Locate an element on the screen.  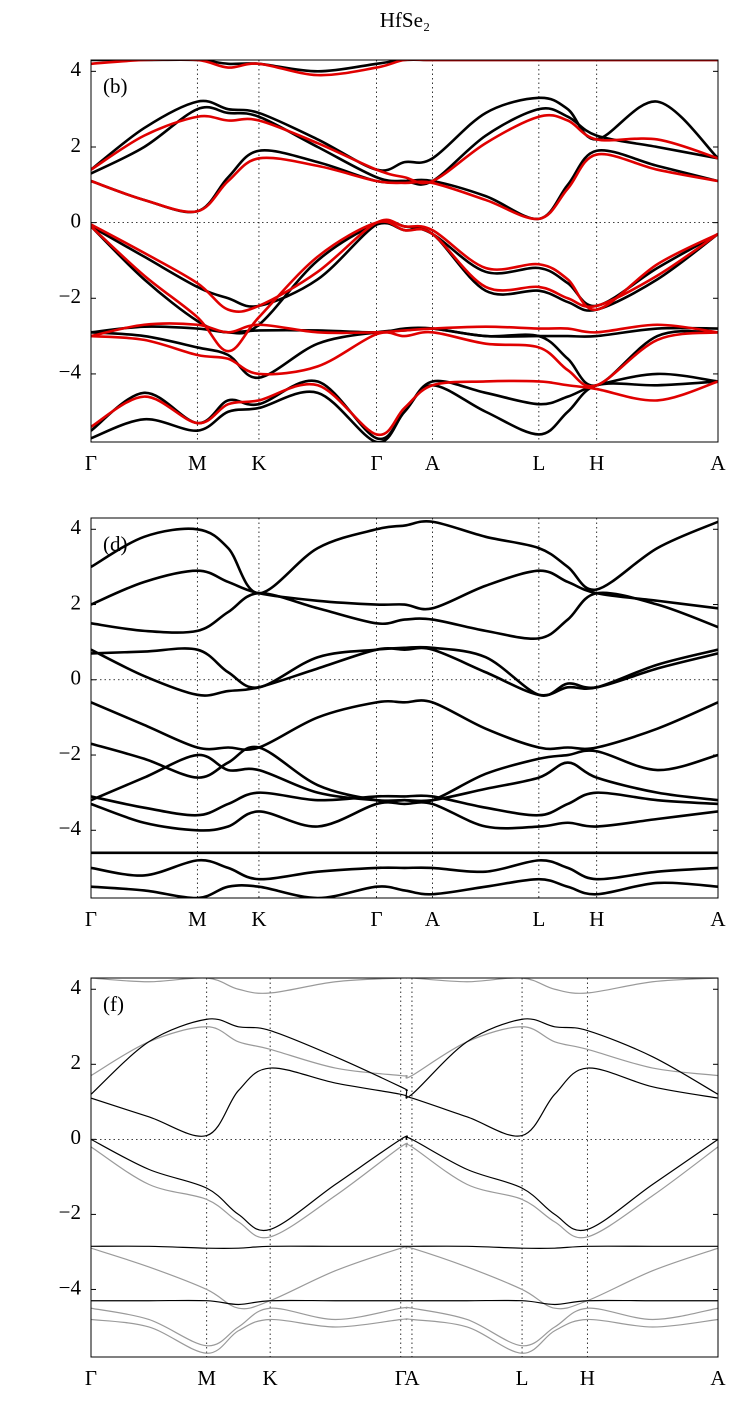
figure-title: HfSe₂ is located at coordinates (405, 20).